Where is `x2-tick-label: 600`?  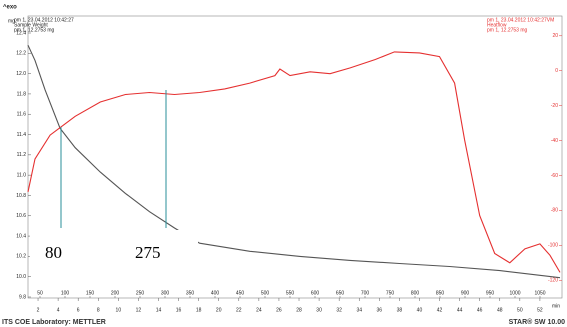 x2-tick-label: 600 is located at coordinates (315, 293).